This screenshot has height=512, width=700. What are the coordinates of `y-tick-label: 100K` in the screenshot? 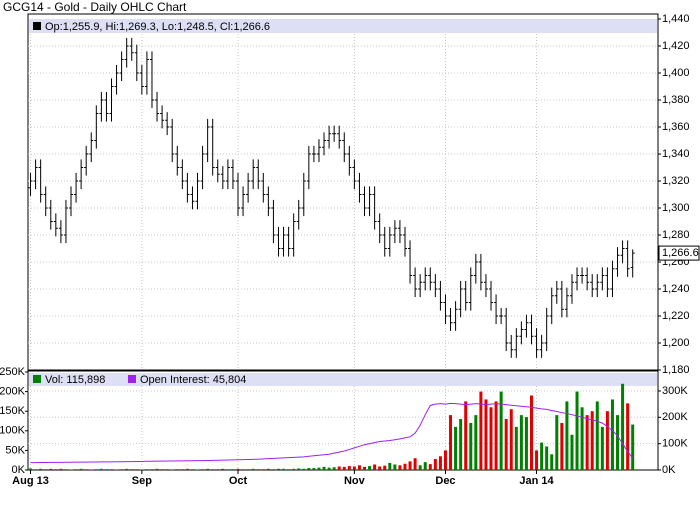 It's located at (13, 431).